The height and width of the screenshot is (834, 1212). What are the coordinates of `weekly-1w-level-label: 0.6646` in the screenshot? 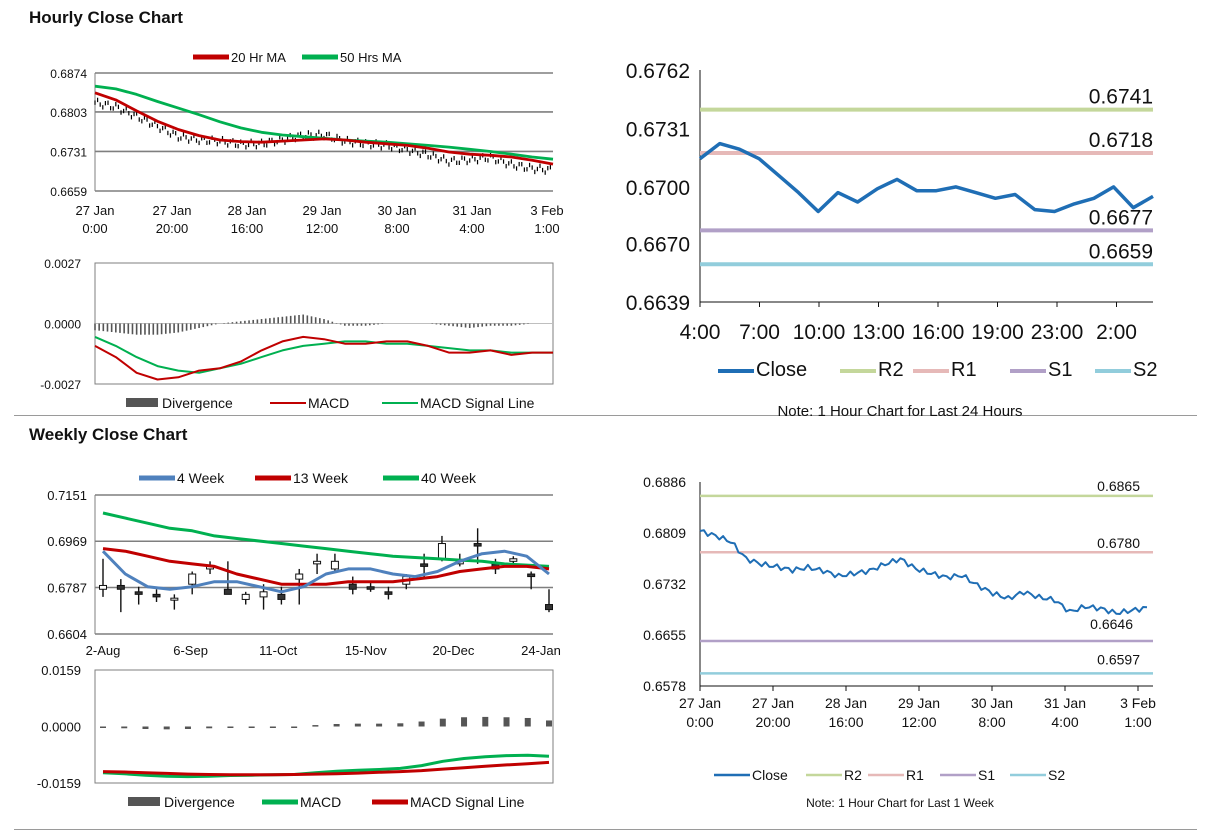 It's located at (1111, 624).